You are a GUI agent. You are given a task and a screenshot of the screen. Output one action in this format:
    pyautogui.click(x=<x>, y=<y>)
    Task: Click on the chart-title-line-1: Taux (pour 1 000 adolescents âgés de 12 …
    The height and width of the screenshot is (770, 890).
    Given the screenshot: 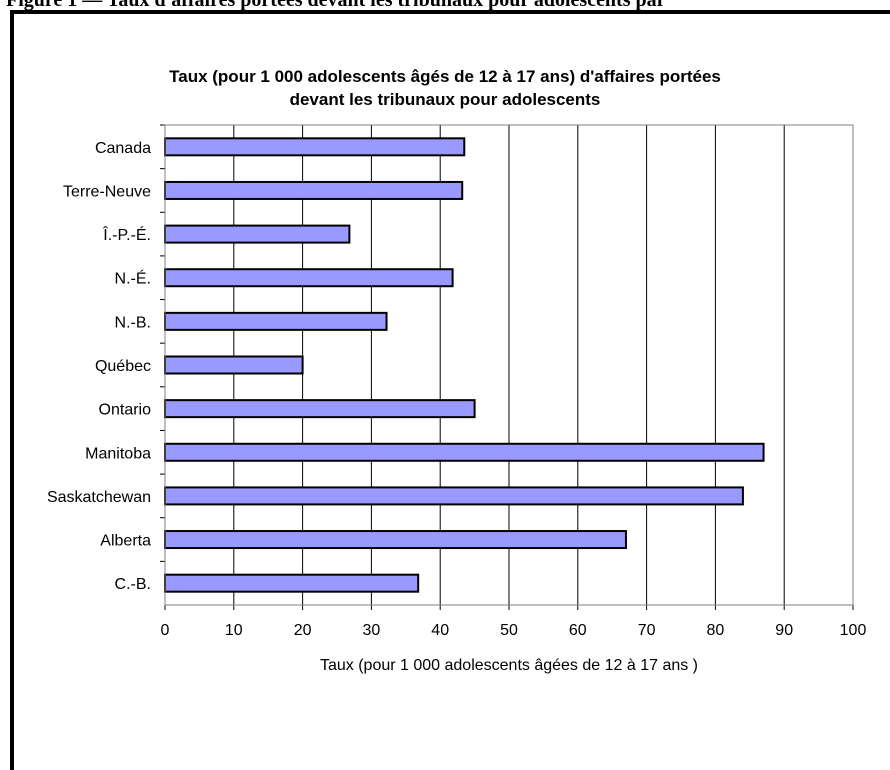 What is the action you would take?
    pyautogui.click(x=445, y=76)
    